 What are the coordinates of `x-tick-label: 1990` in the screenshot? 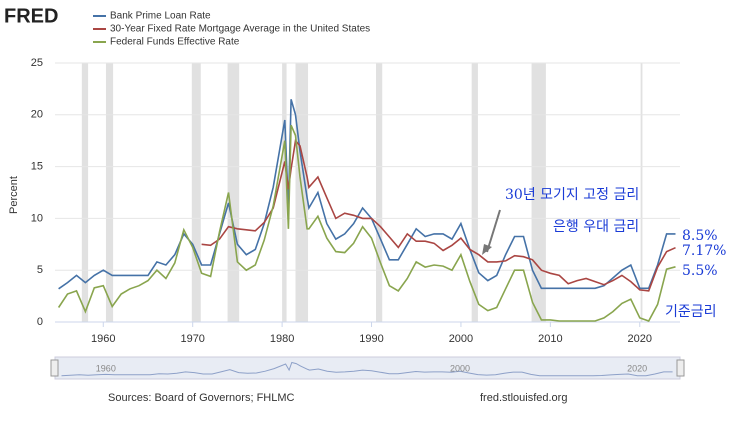 It's located at (371, 339).